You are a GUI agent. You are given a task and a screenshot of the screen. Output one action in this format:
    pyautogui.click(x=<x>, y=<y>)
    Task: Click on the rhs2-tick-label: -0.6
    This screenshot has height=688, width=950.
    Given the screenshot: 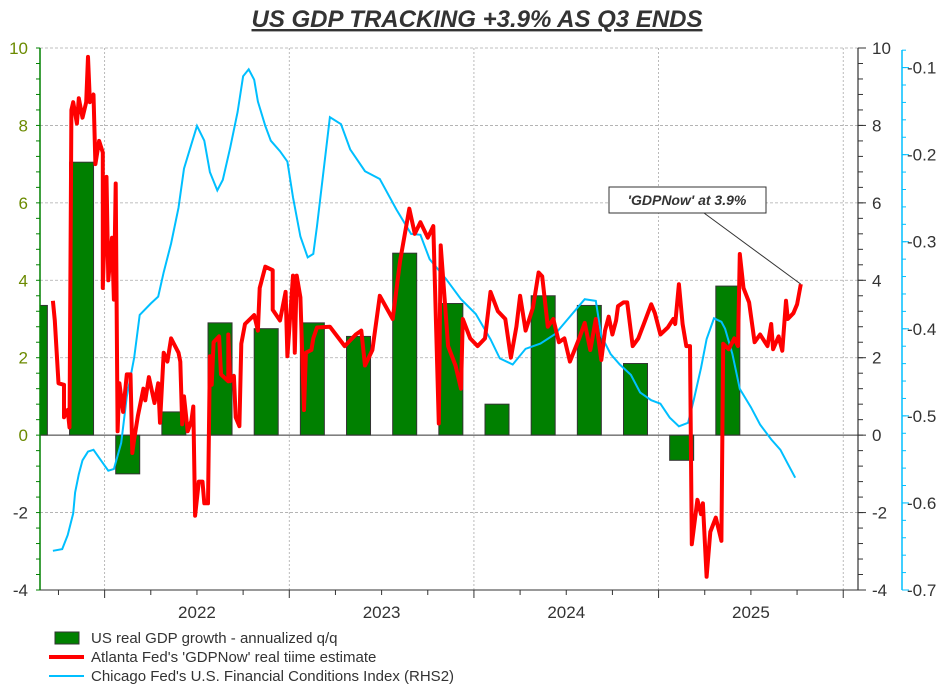 What is the action you would take?
    pyautogui.click(x=921, y=503)
    